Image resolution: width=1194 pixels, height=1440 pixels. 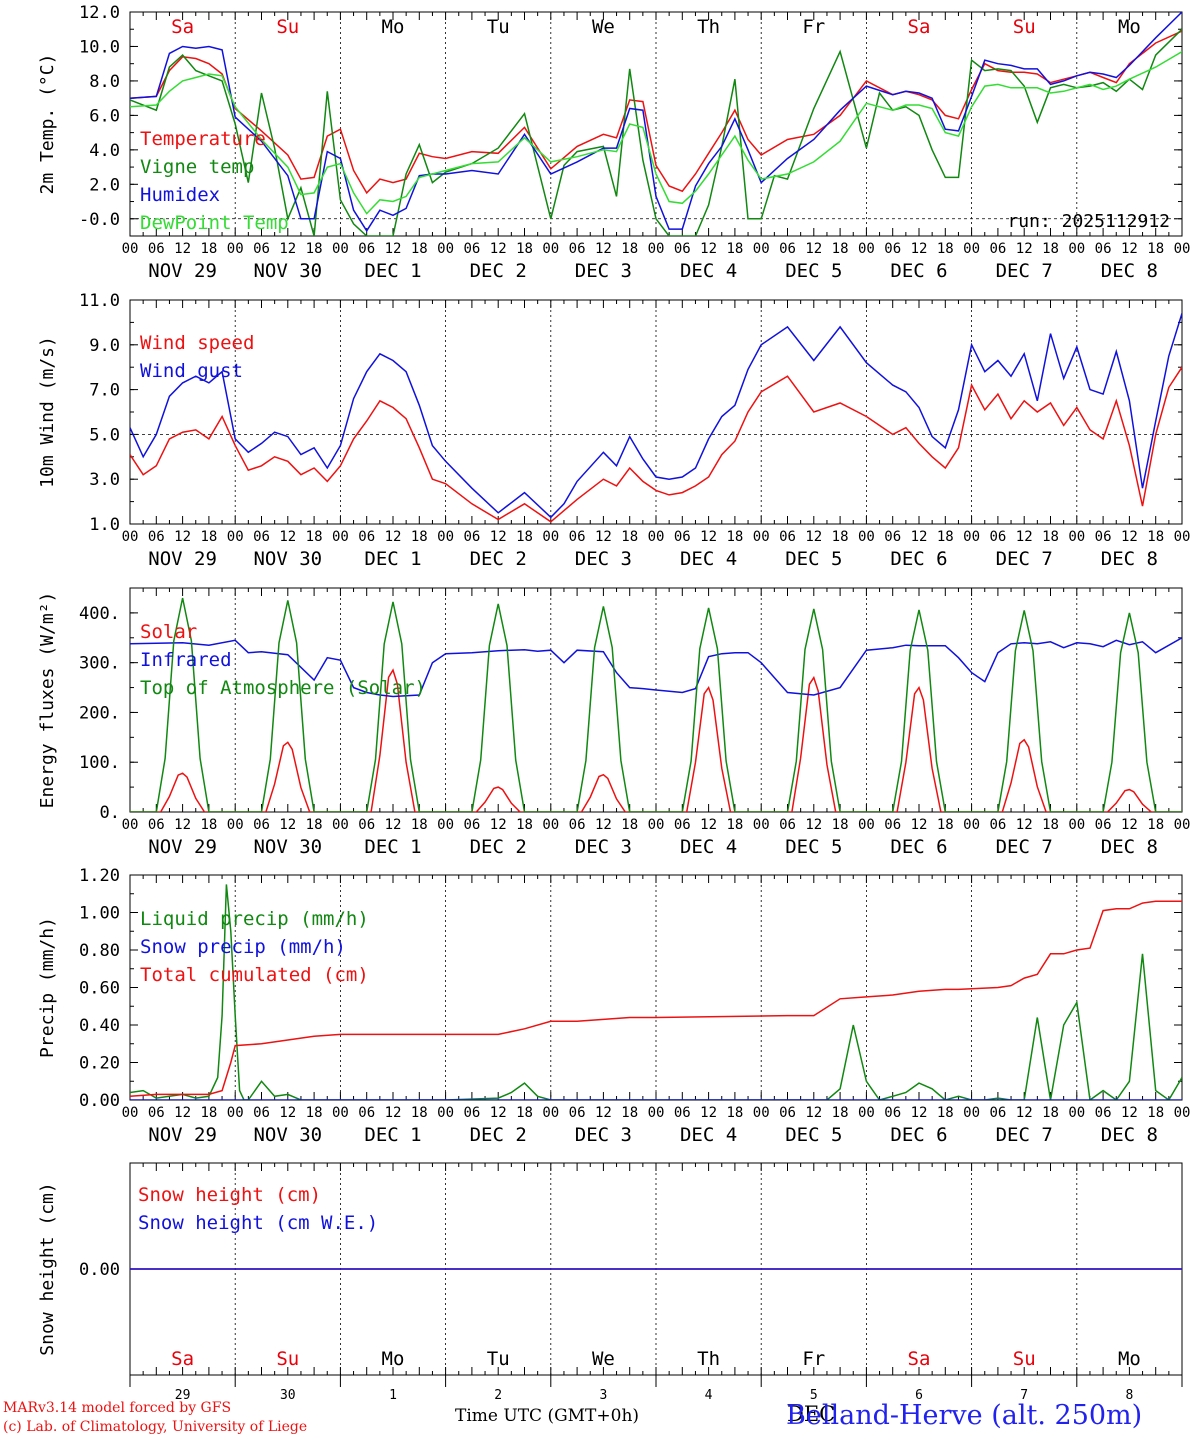 What do you see at coordinates (1024, 1395) in the screenshot?
I see `day-number-label: 7` at bounding box center [1024, 1395].